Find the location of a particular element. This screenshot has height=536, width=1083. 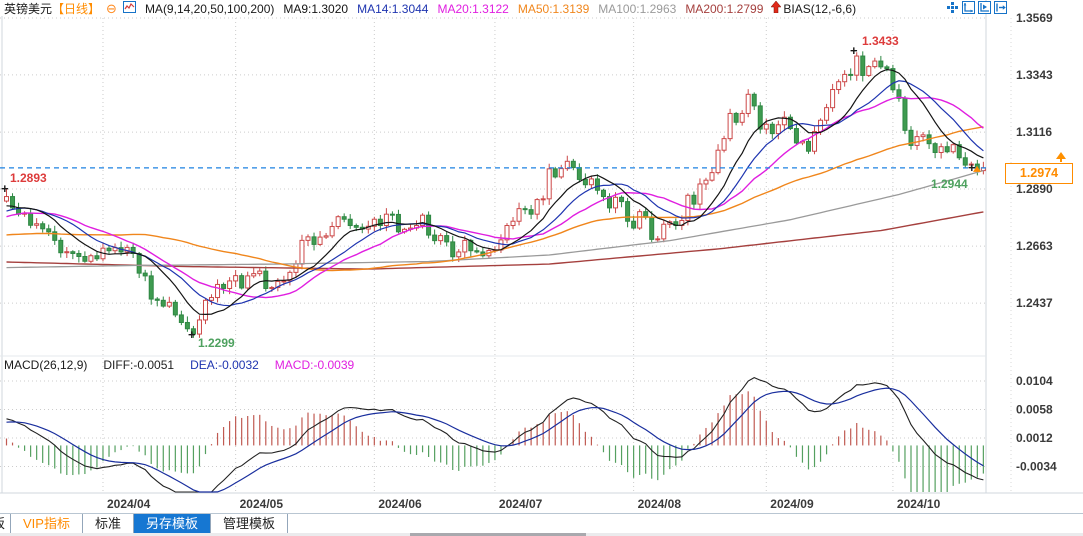

time-tick-label: 2024/07 is located at coordinates (521, 504).